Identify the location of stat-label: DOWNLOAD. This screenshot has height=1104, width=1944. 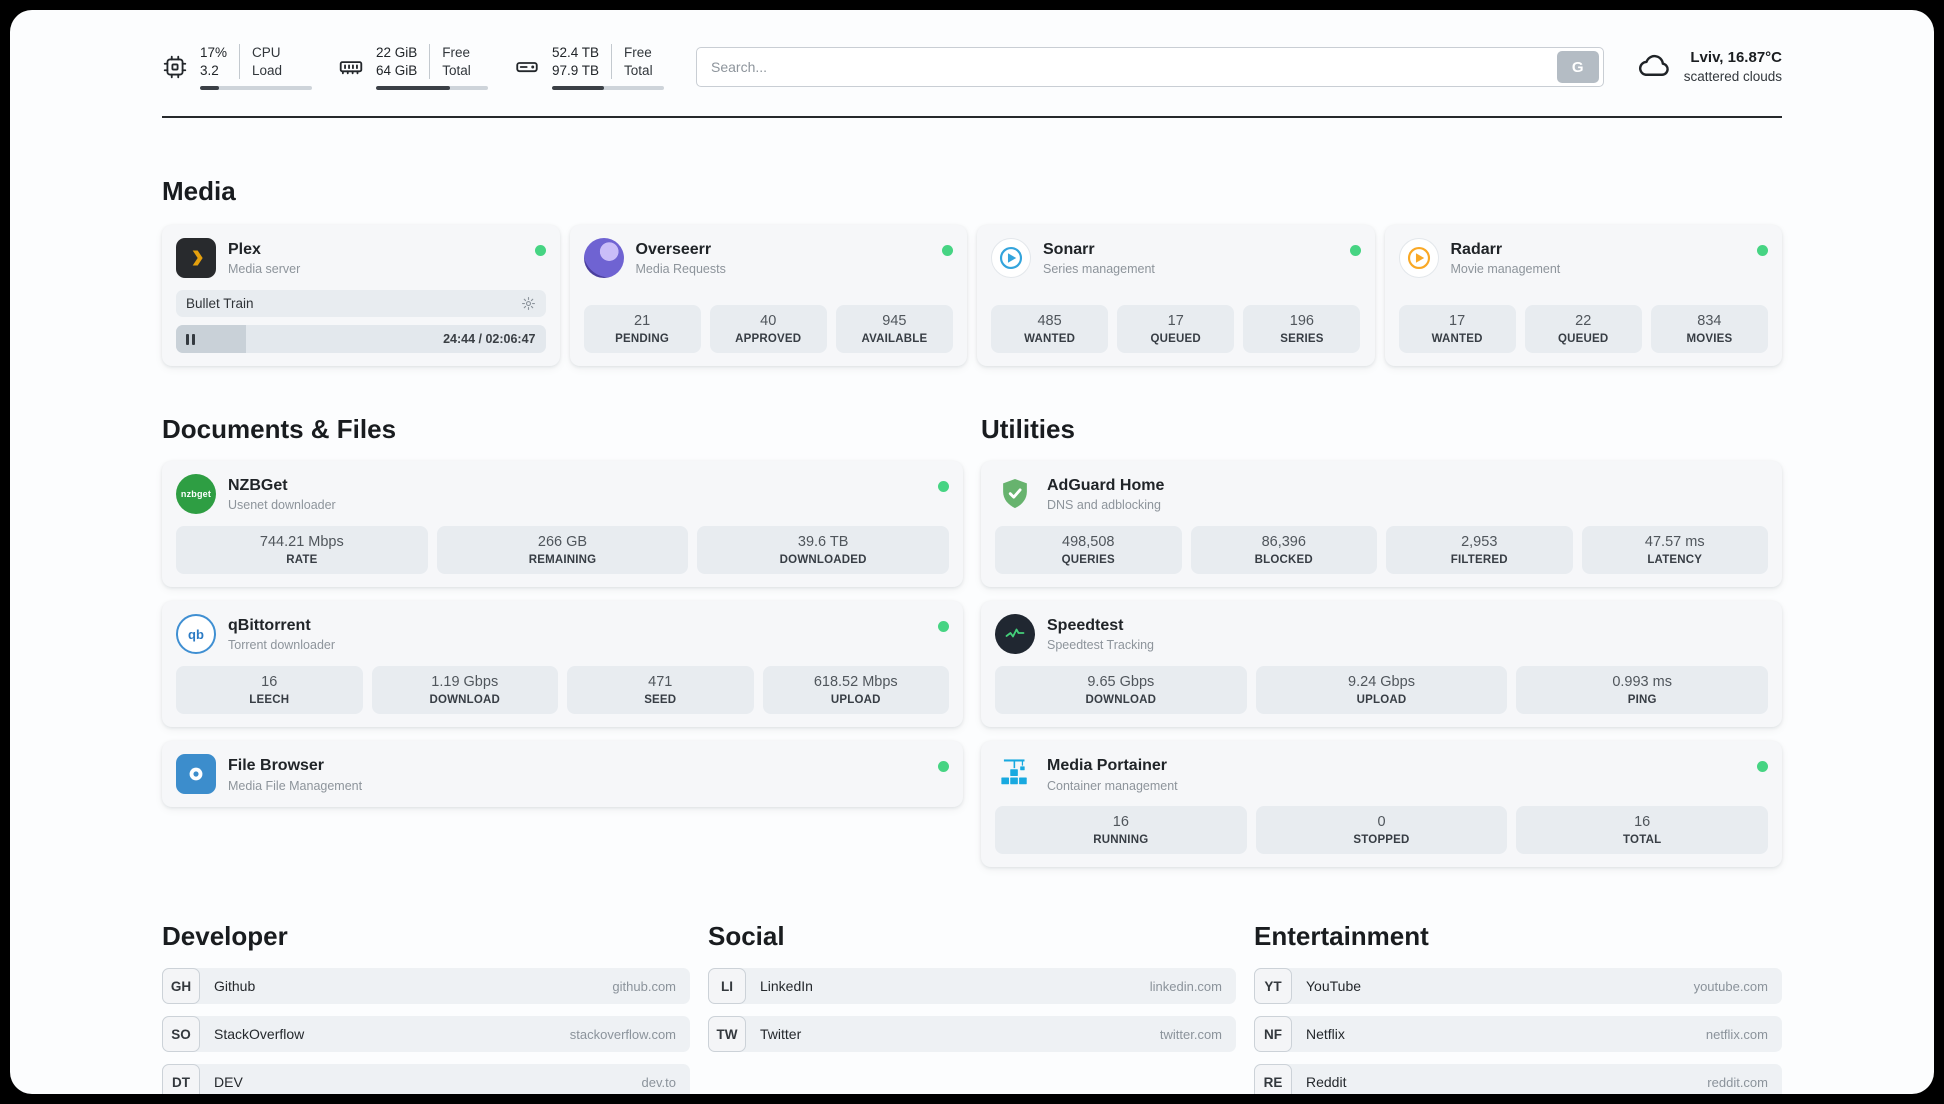
(1121, 700).